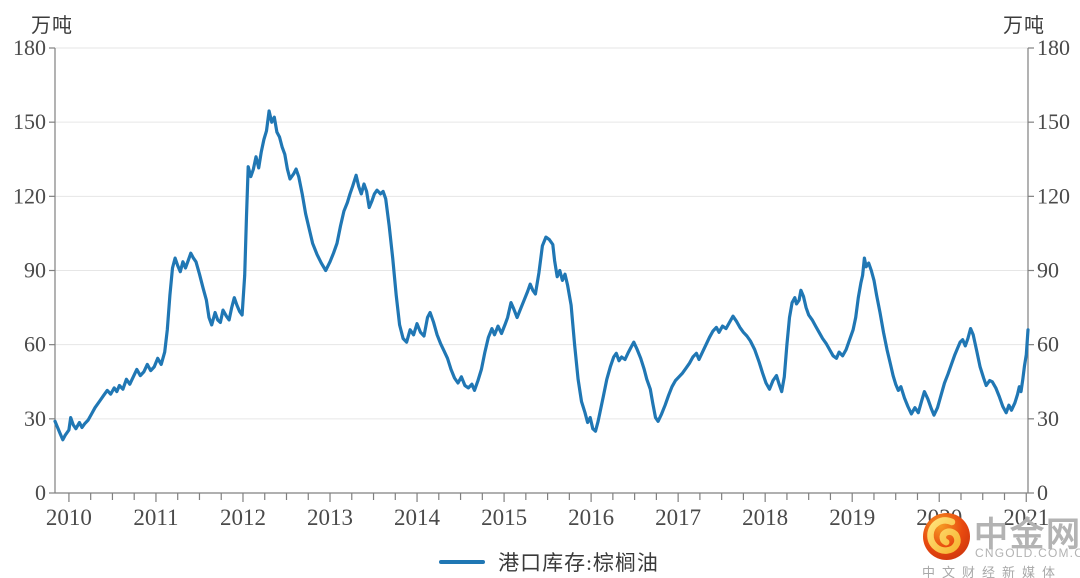 This screenshot has height=578, width=1080. What do you see at coordinates (992, 571) in the screenshot?
I see `watermark-tagline: 中文财经新媒体` at bounding box center [992, 571].